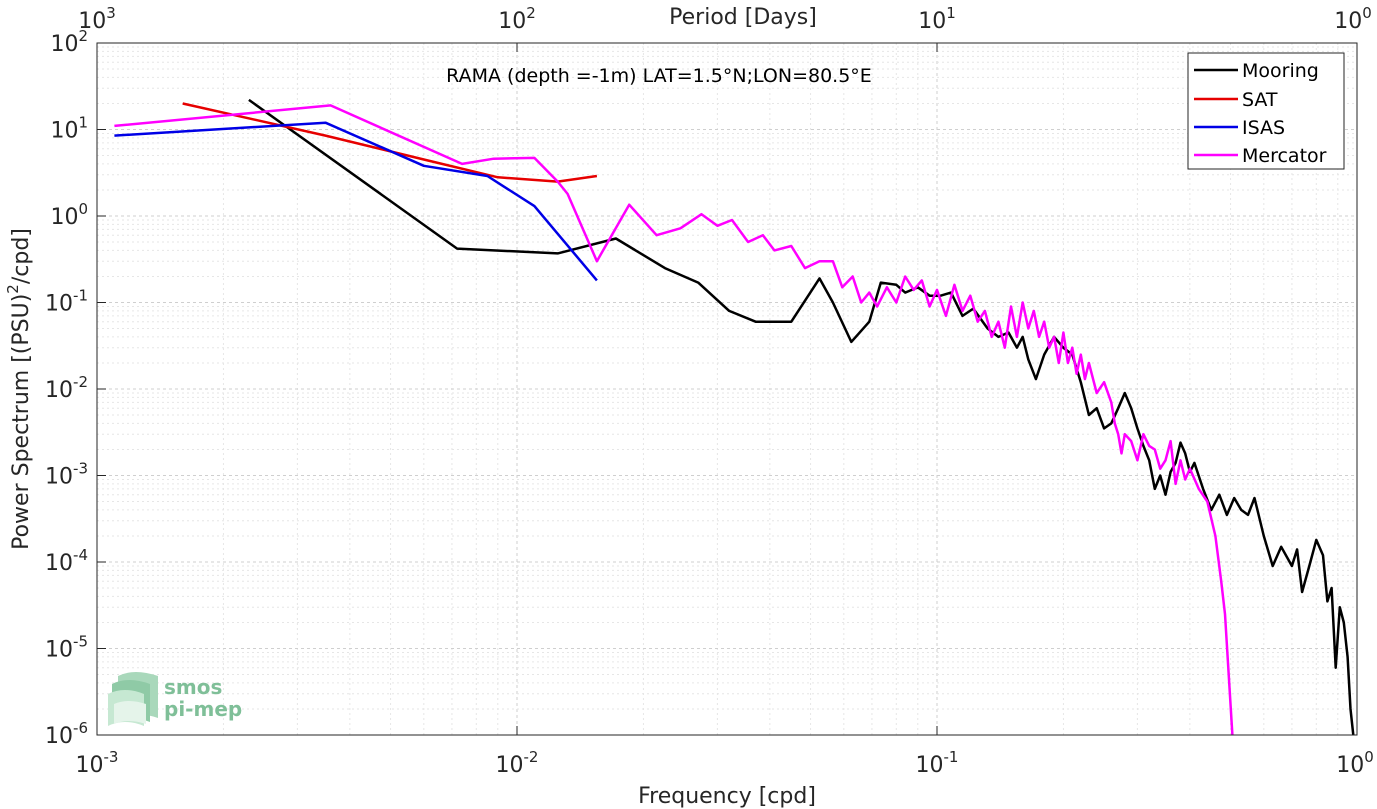 This screenshot has height=809, width=1377. What do you see at coordinates (517, 763) in the screenshot?
I see `x-tick-label: 10⁻²` at bounding box center [517, 763].